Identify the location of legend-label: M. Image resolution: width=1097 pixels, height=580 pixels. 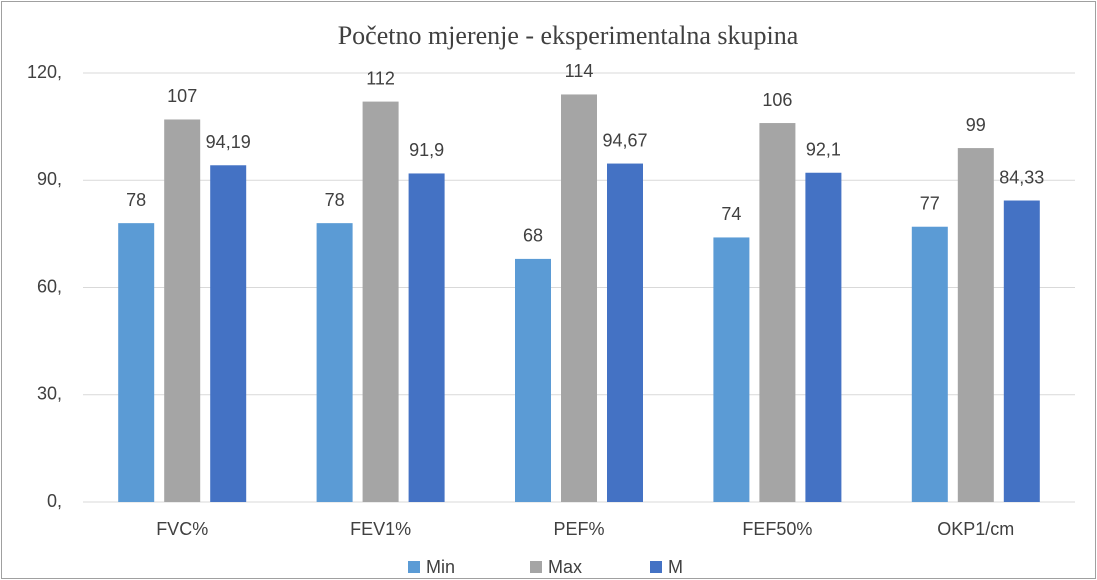
(675, 567).